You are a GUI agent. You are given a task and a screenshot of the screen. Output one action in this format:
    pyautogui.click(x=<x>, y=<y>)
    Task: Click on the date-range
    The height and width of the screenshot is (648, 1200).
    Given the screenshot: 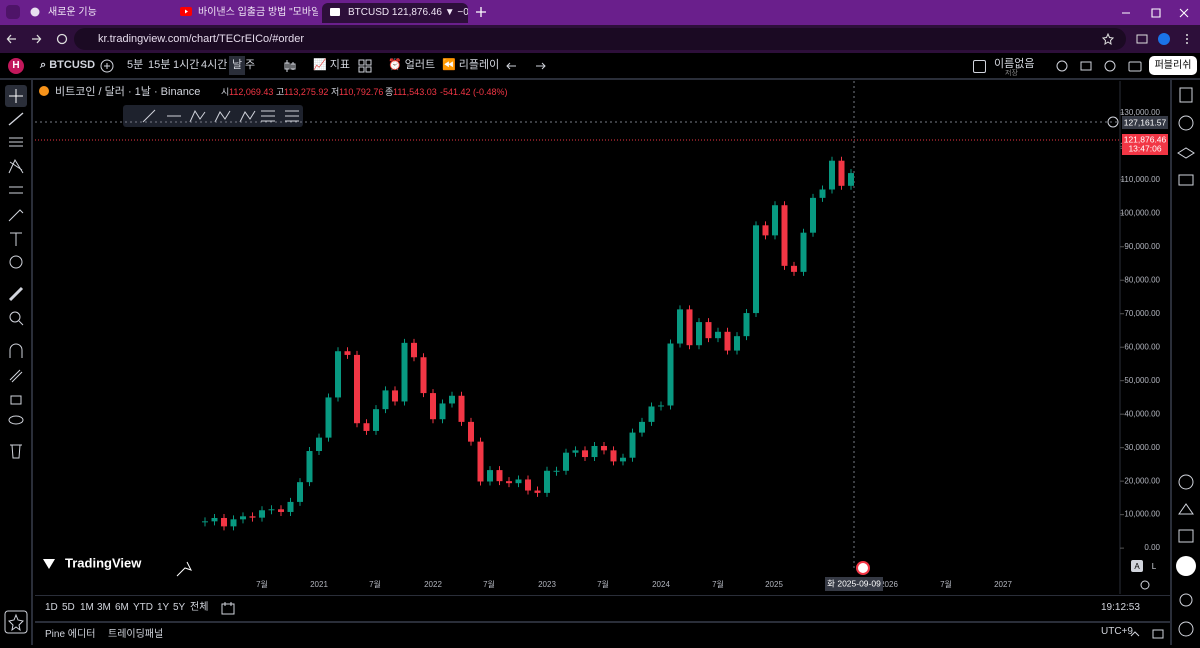 What is the action you would take?
    pyautogui.click(x=228, y=608)
    